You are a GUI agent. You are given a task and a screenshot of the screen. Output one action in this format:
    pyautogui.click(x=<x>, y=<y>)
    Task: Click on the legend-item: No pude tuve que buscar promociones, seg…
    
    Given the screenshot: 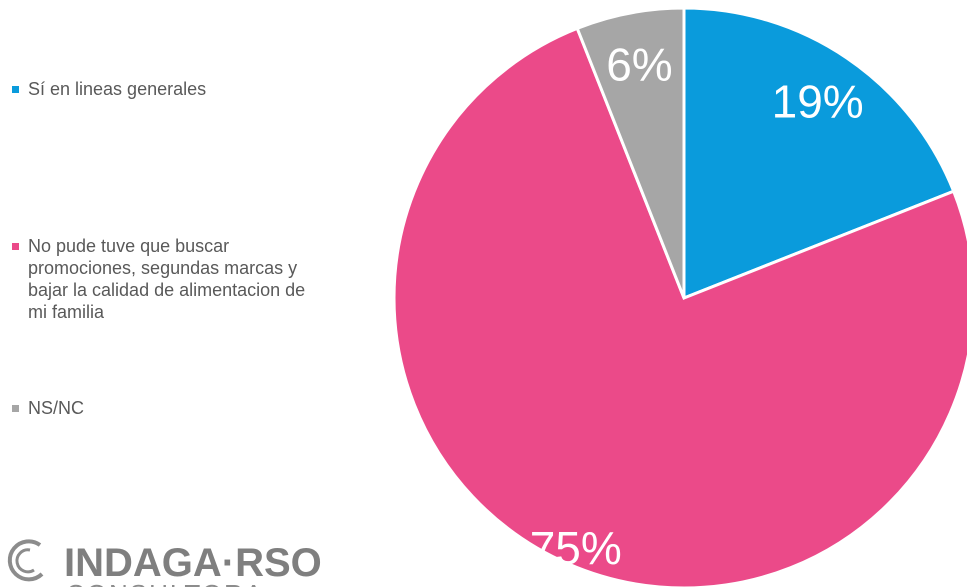 What is the action you would take?
    pyautogui.click(x=165, y=279)
    